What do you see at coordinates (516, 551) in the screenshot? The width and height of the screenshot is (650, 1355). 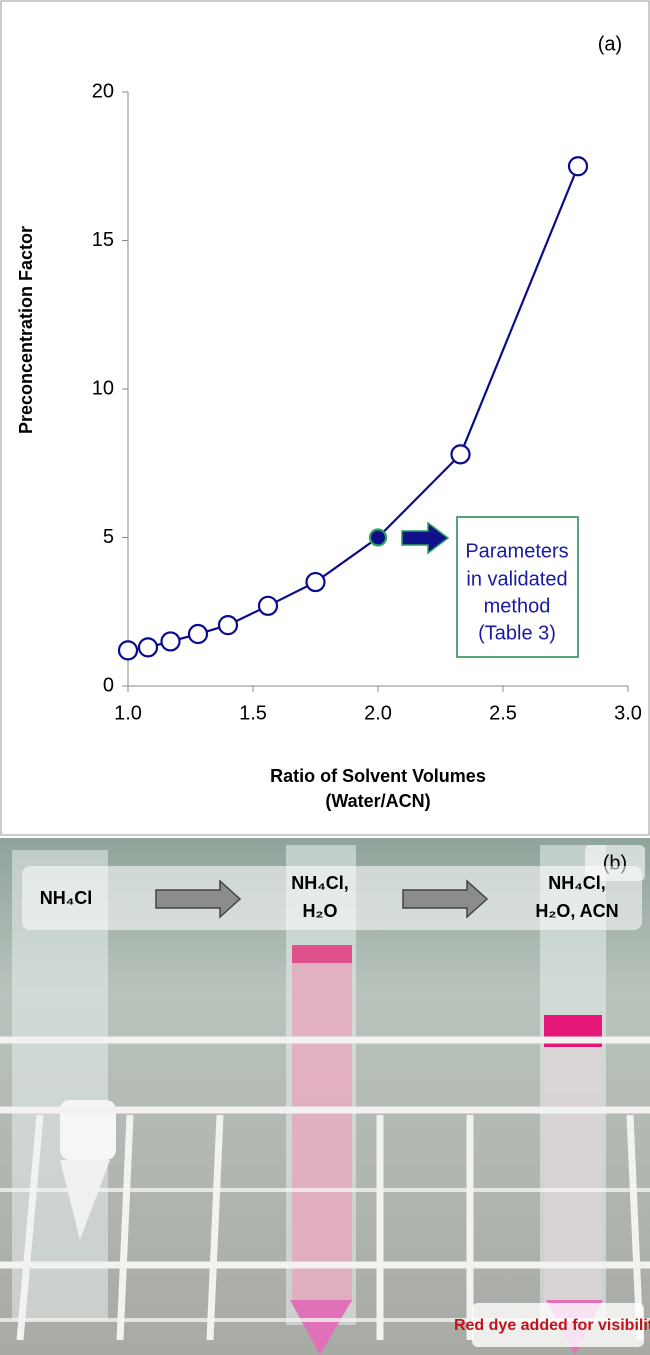 I see `annotation-text: Parameters` at bounding box center [516, 551].